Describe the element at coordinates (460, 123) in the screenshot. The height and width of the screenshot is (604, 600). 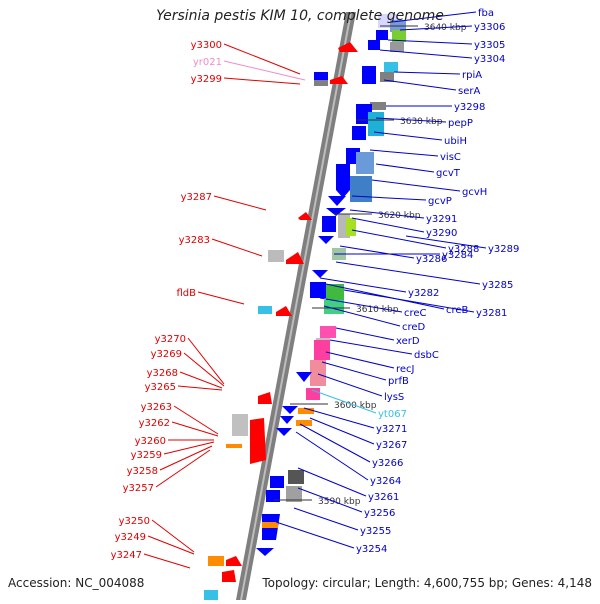
I see `gene-label-pepP: pepP` at that location.